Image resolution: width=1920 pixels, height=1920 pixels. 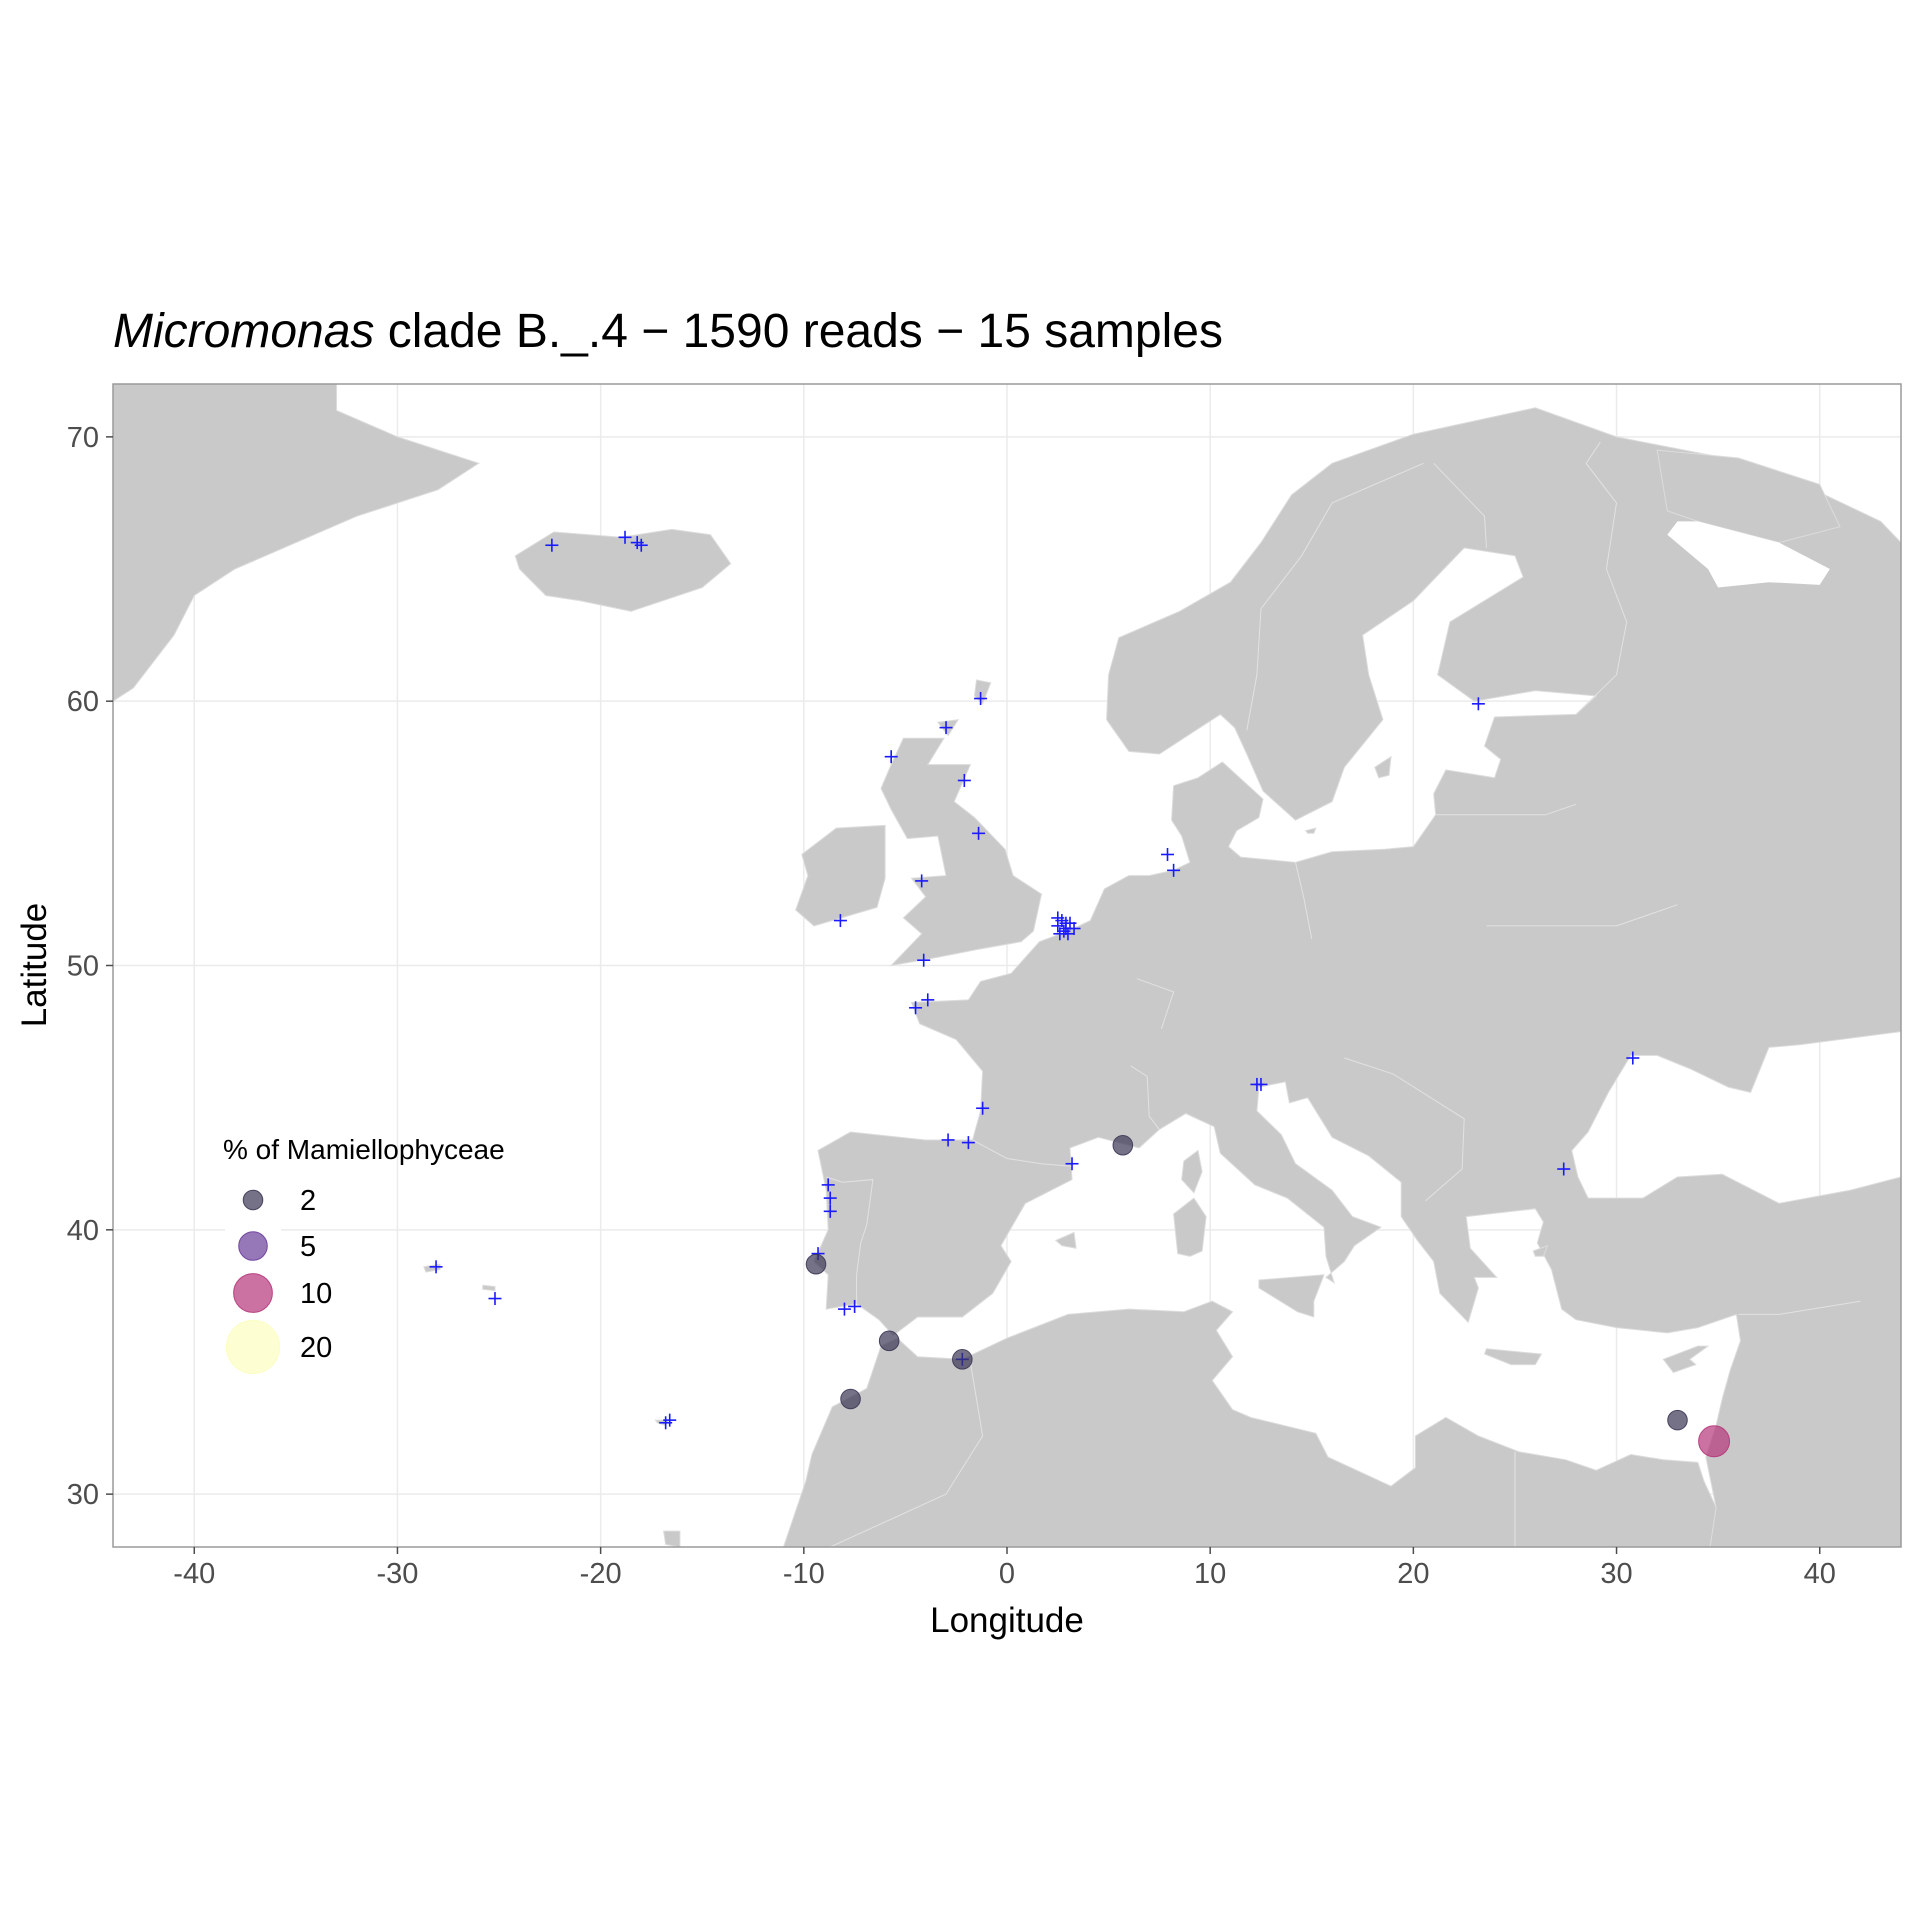 What do you see at coordinates (1686, 1359) in the screenshot?
I see `land-cyprus` at bounding box center [1686, 1359].